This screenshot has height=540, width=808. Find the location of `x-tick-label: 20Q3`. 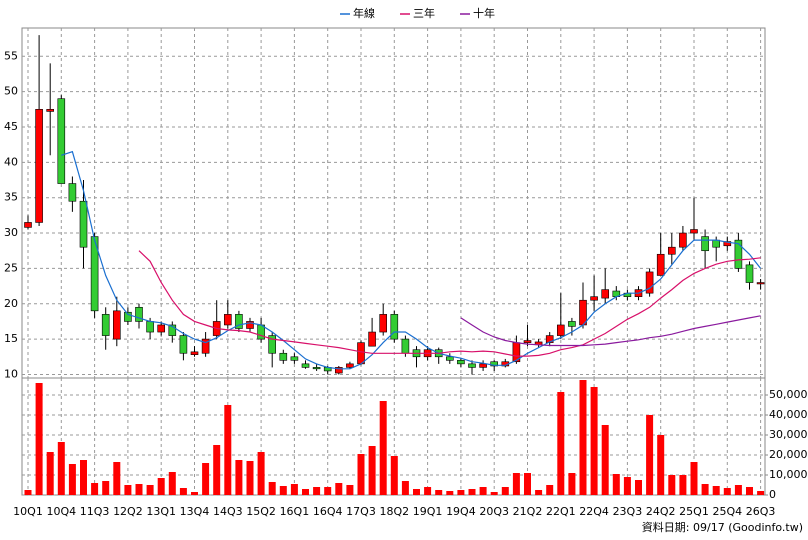

x-tick-label: 20Q3 is located at coordinates (494, 511).